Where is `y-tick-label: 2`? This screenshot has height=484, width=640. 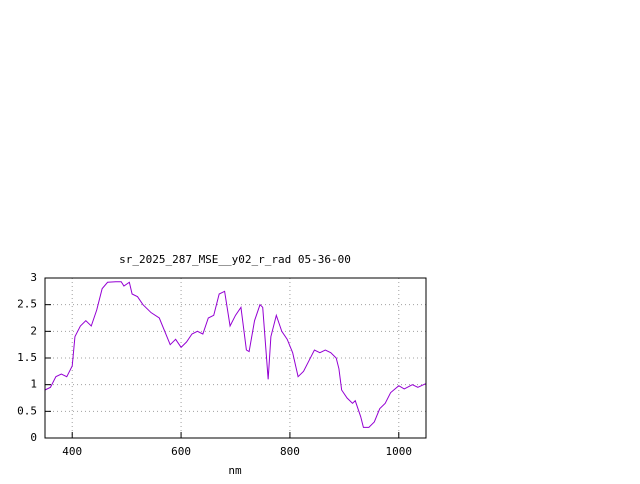
y-tick-label: 2 is located at coordinates (33, 330).